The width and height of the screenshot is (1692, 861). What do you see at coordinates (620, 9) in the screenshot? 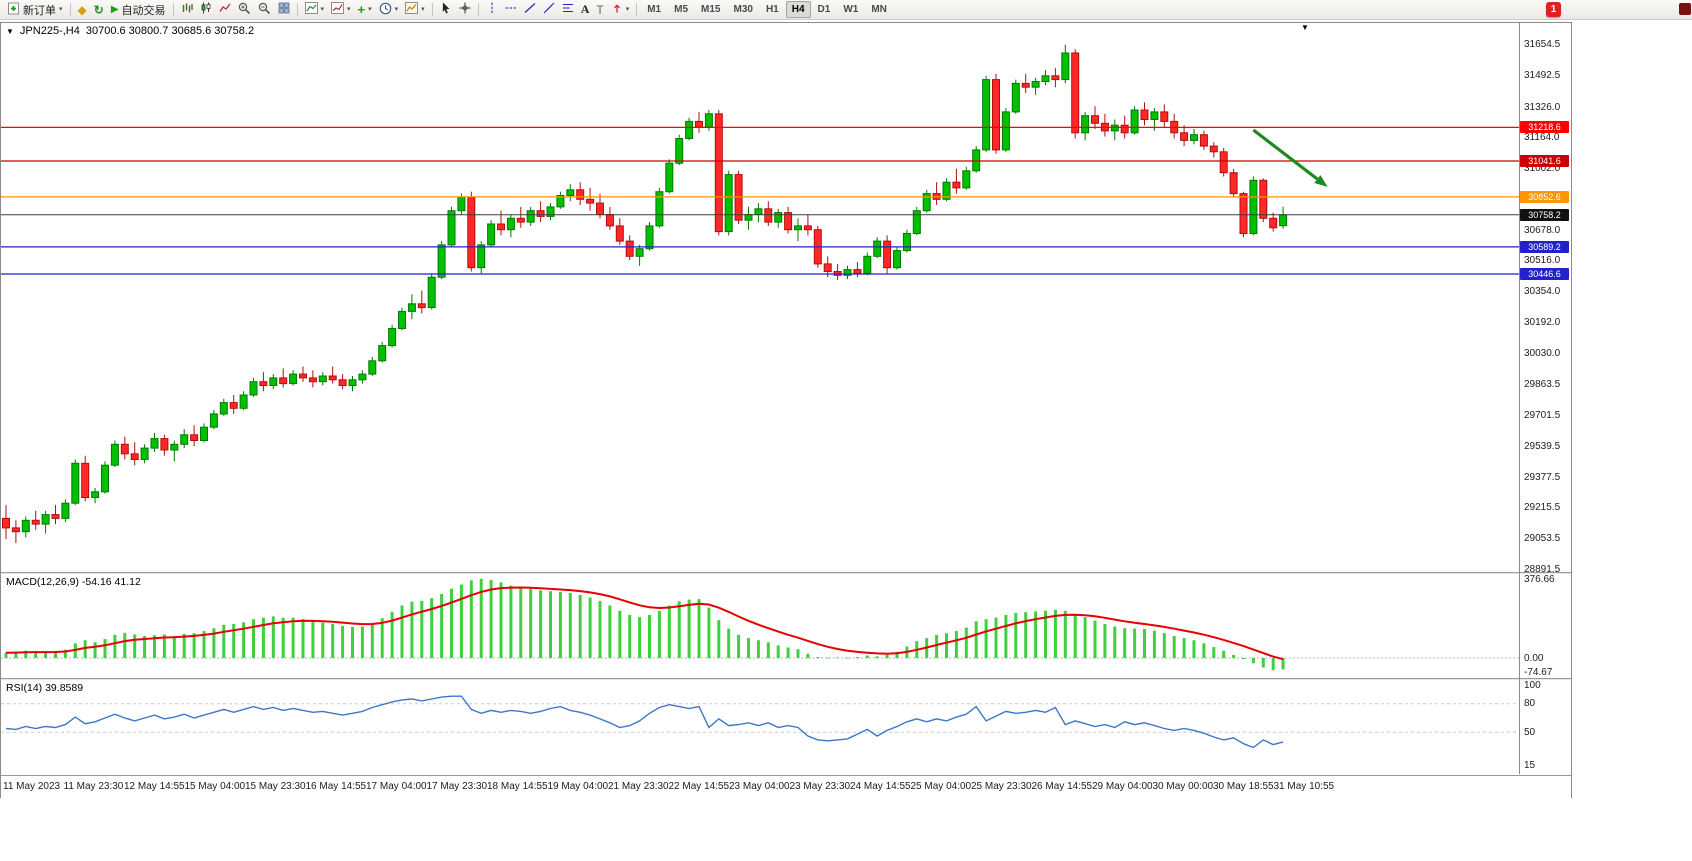
I see `arrows-tool-button: ▾` at bounding box center [620, 9].